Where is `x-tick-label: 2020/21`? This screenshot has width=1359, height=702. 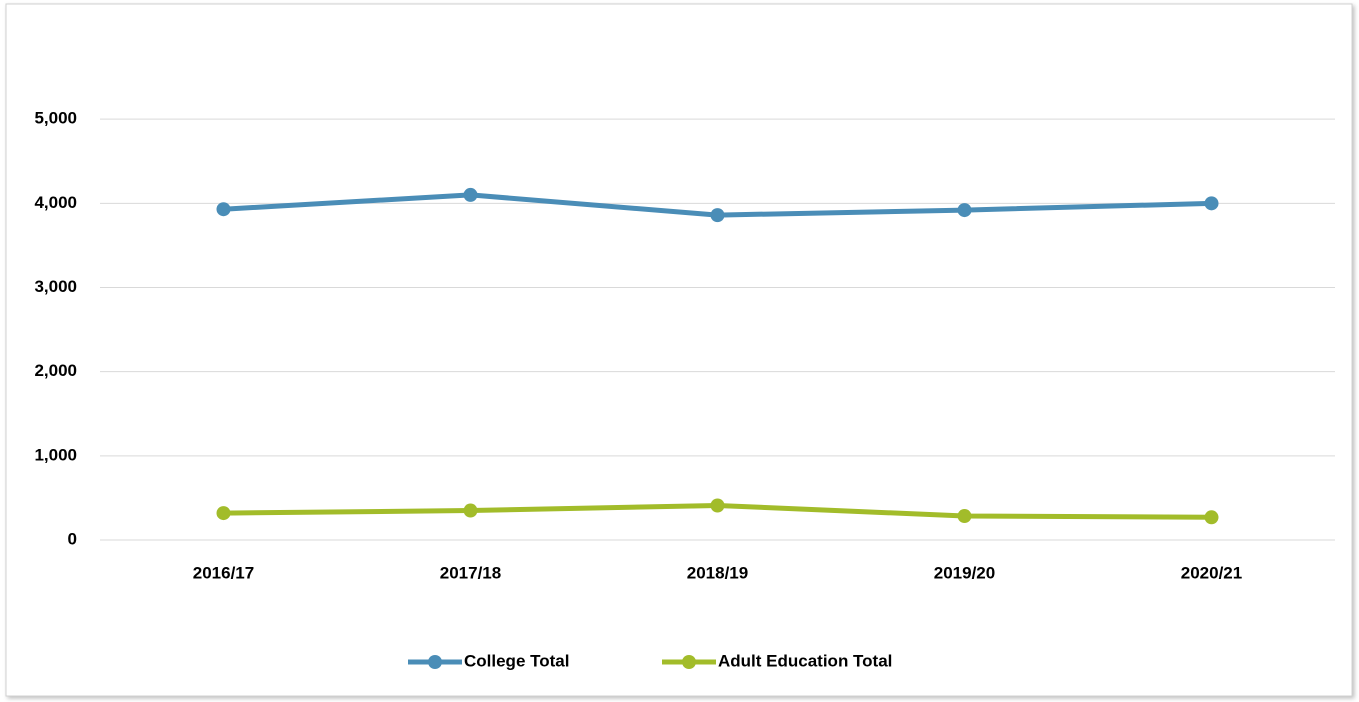 x-tick-label: 2020/21 is located at coordinates (1211, 572).